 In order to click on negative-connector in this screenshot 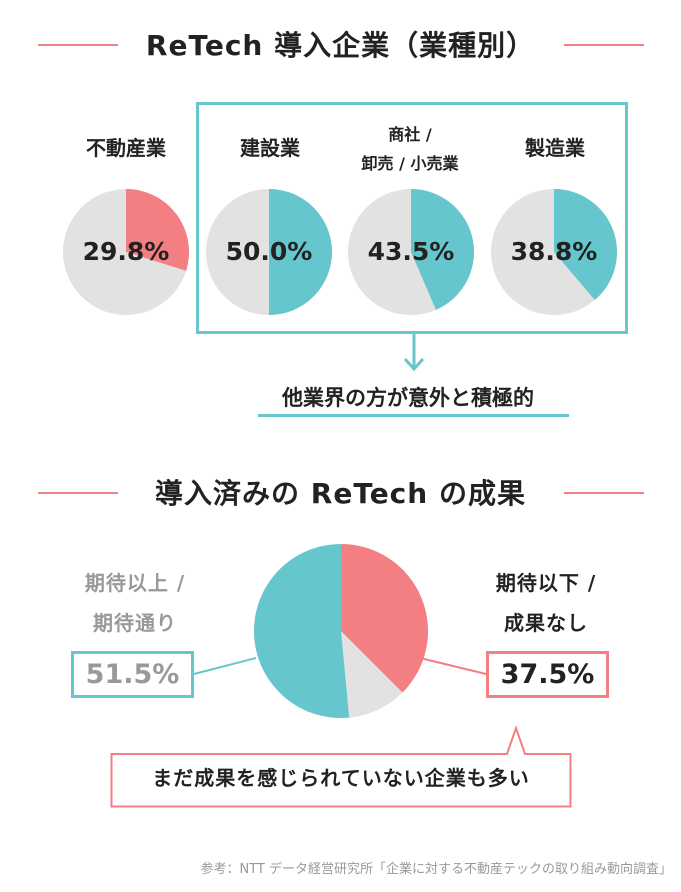, I will do `click(453, 666)`.